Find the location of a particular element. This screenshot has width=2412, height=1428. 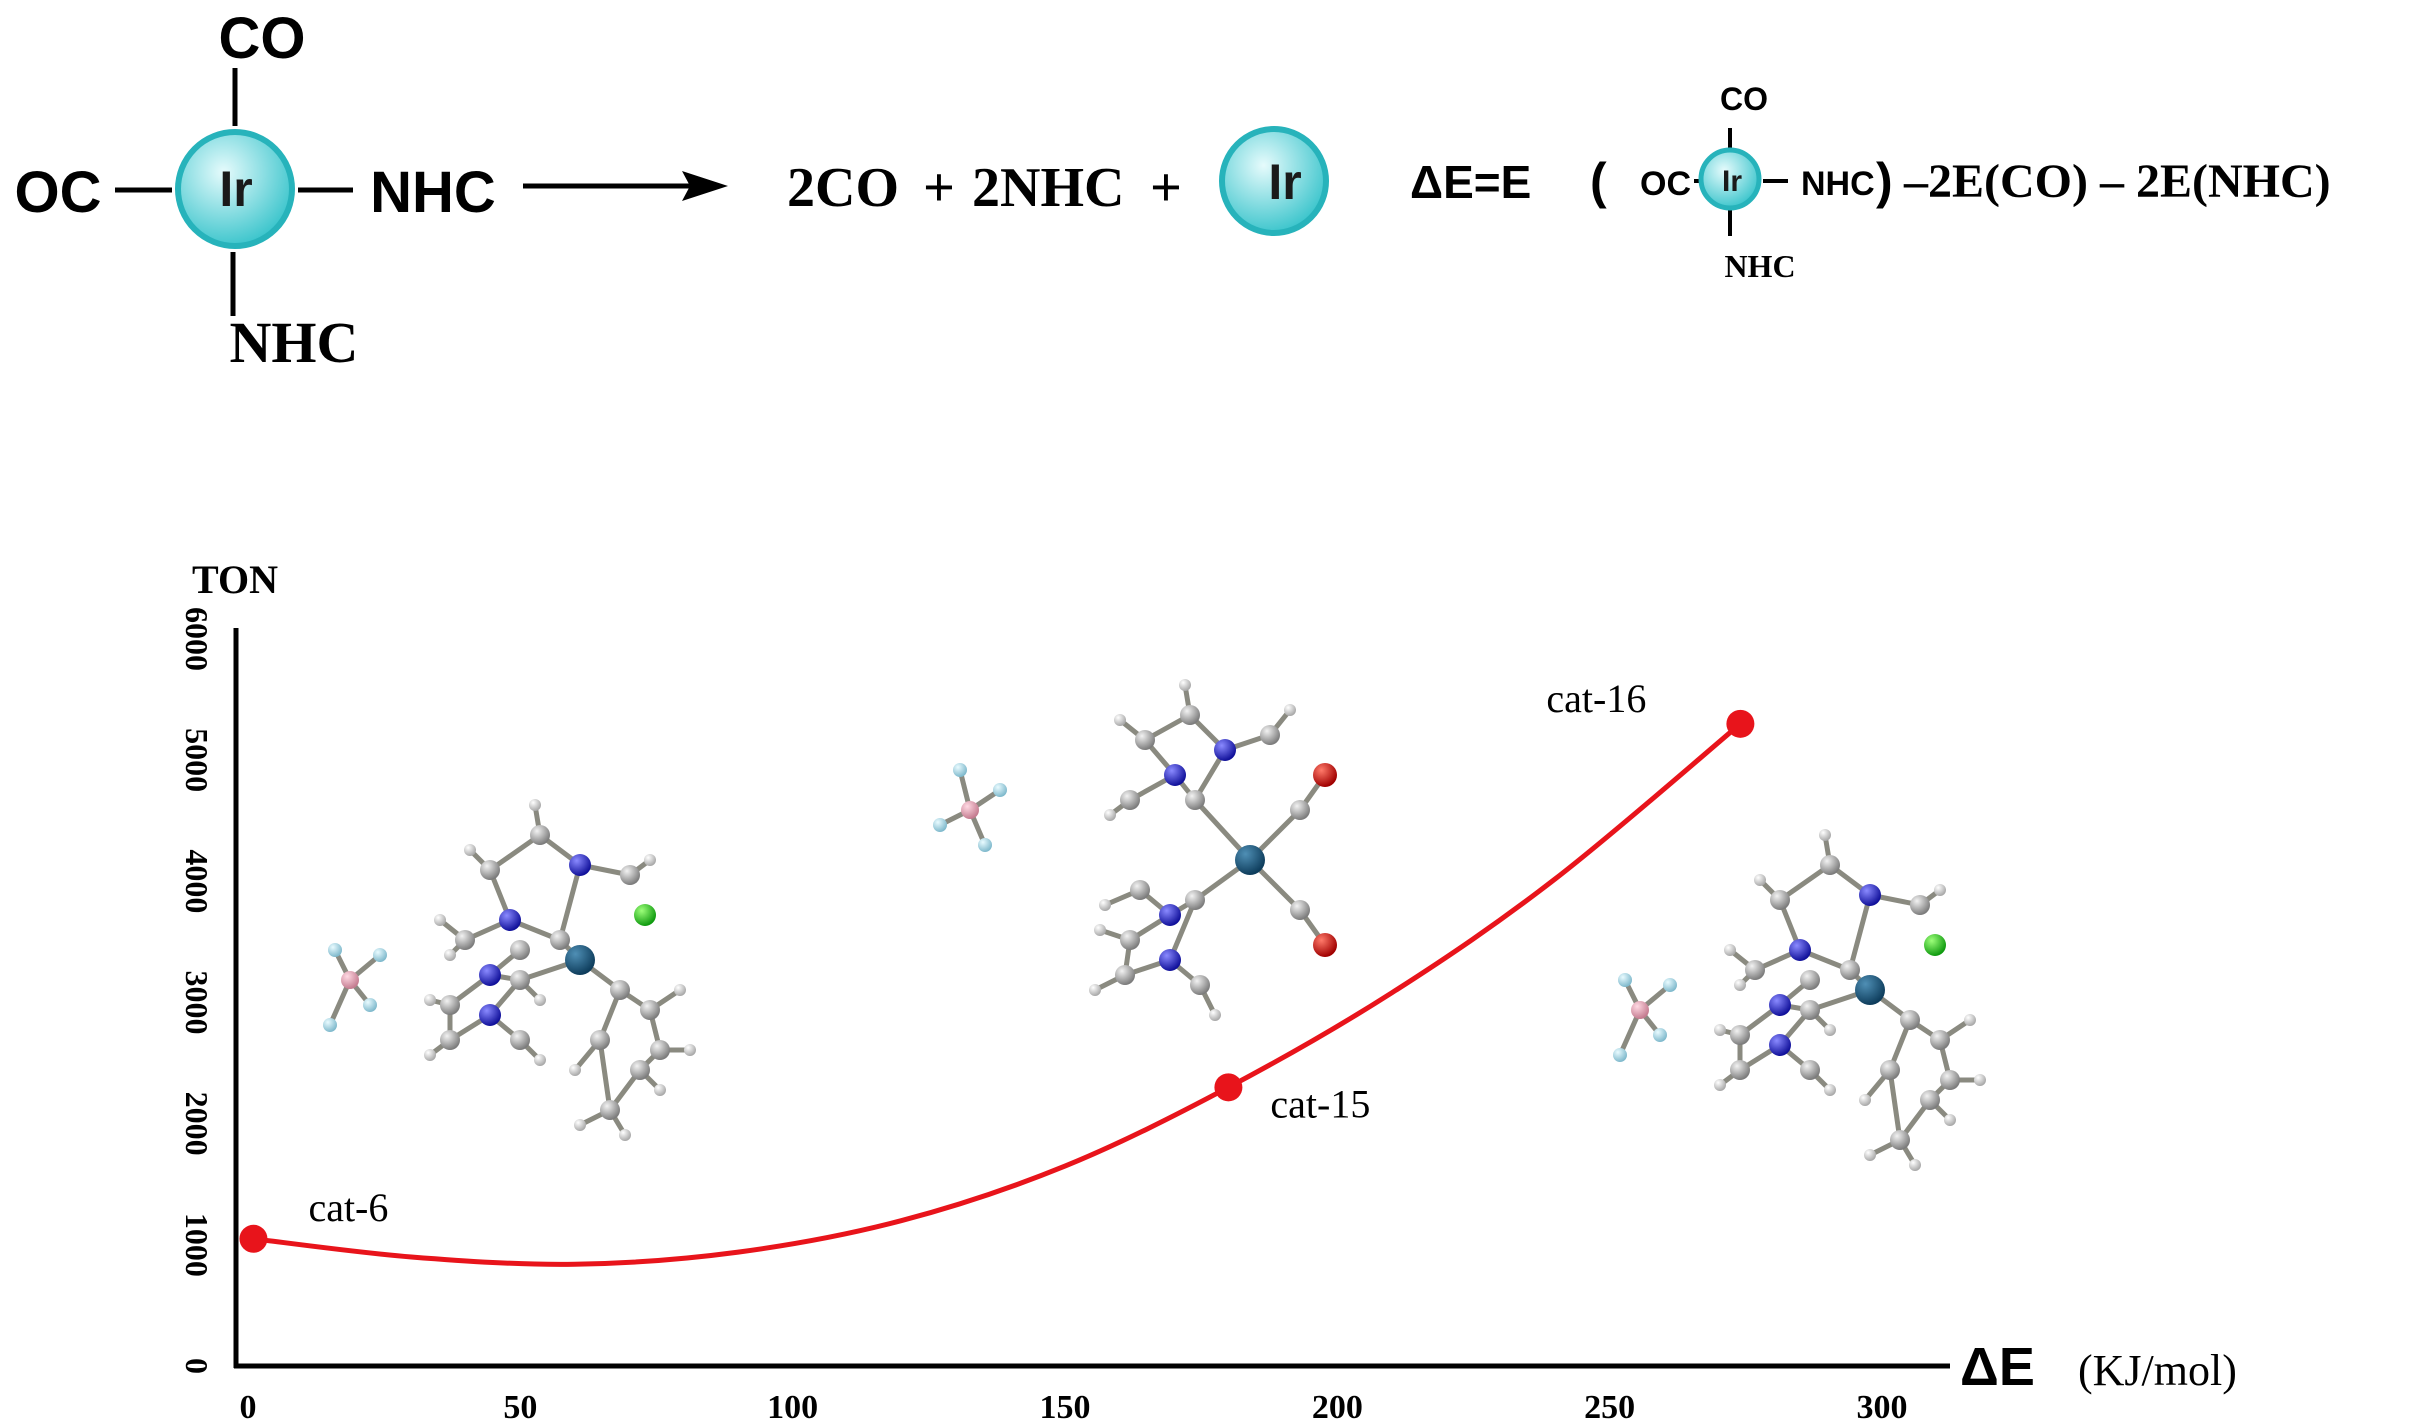

equation-close-paren: ) is located at coordinates (1884, 181).